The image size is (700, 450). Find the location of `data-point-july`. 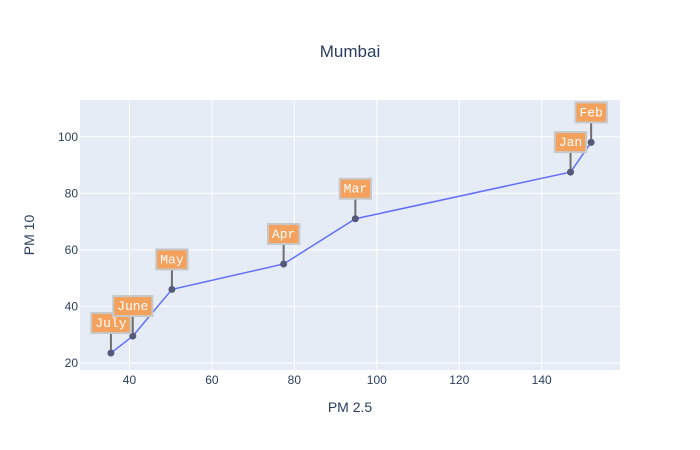

data-point-july is located at coordinates (111, 353).